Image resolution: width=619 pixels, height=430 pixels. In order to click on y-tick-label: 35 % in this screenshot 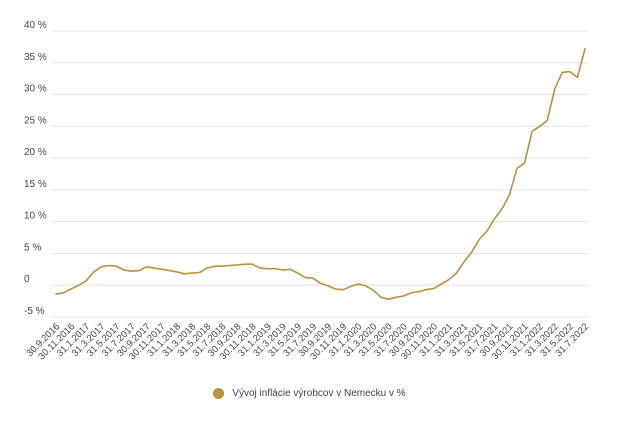, I will do `click(35, 57)`.